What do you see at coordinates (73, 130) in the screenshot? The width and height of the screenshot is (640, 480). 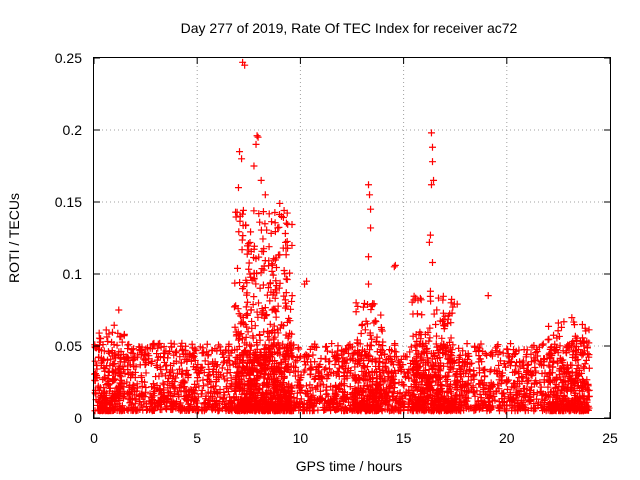 I see `y-tick-label: 0.2` at bounding box center [73, 130].